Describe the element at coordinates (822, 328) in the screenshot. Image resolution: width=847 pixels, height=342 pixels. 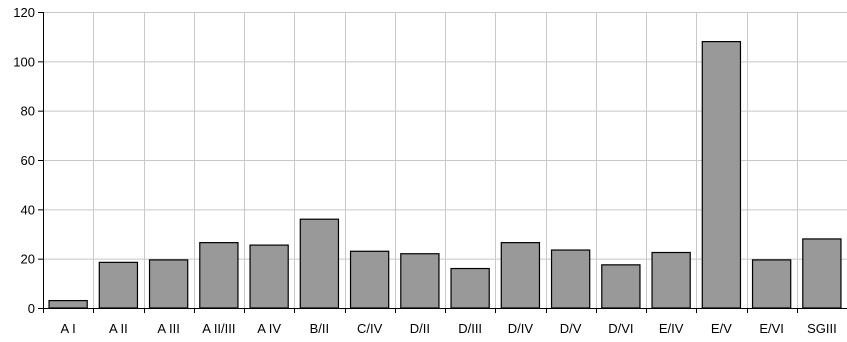
I see `x-tick-label: SGIII` at that location.